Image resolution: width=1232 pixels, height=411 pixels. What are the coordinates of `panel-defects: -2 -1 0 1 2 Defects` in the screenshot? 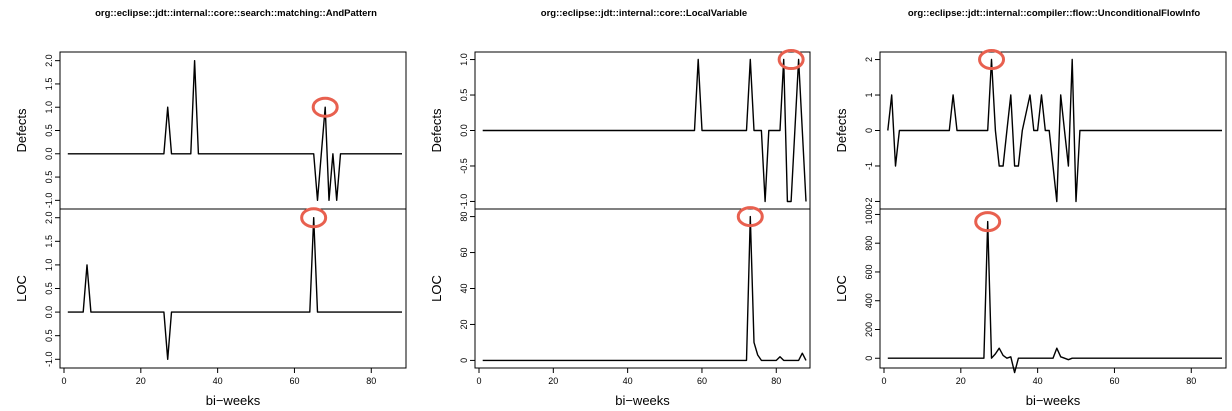 It's located at (1030, 129).